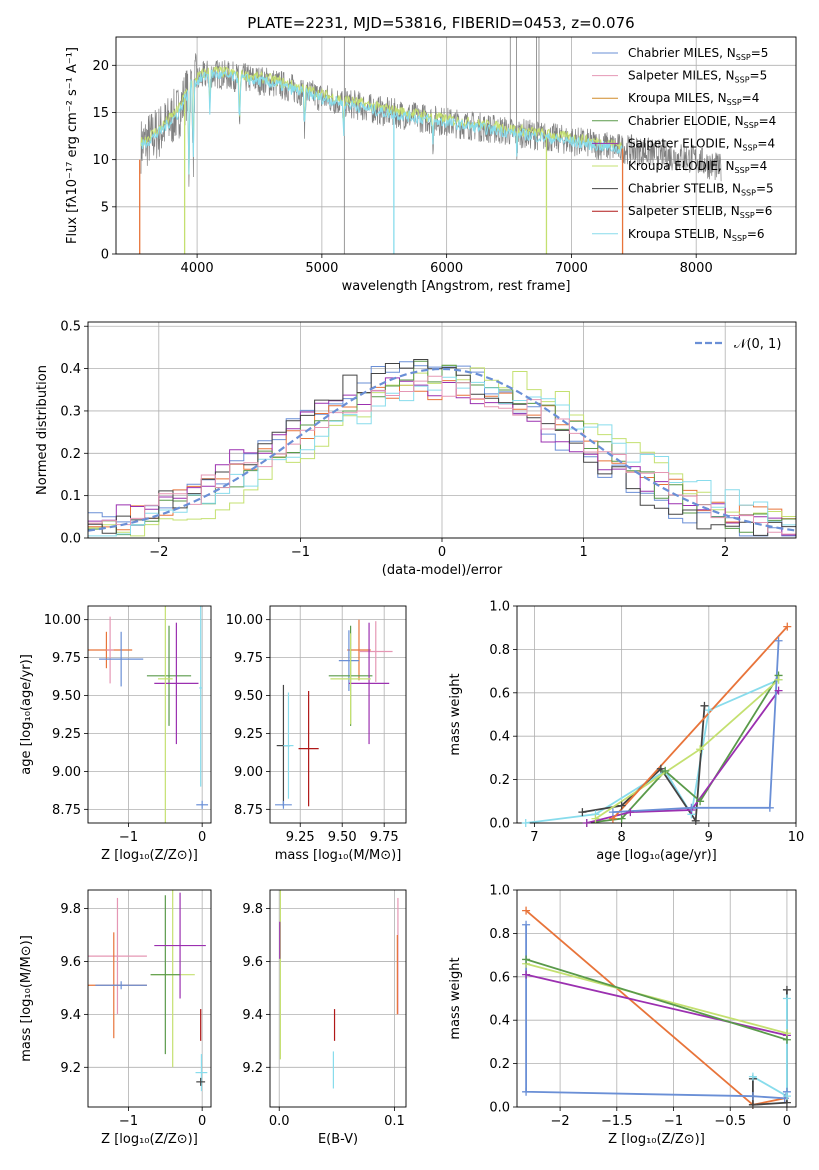 Image resolution: width=819 pixels, height=1170 pixels. Describe the element at coordinates (656, 855) in the screenshot. I see `x-axis-label: age [log₁₀(age/yr)]` at that location.